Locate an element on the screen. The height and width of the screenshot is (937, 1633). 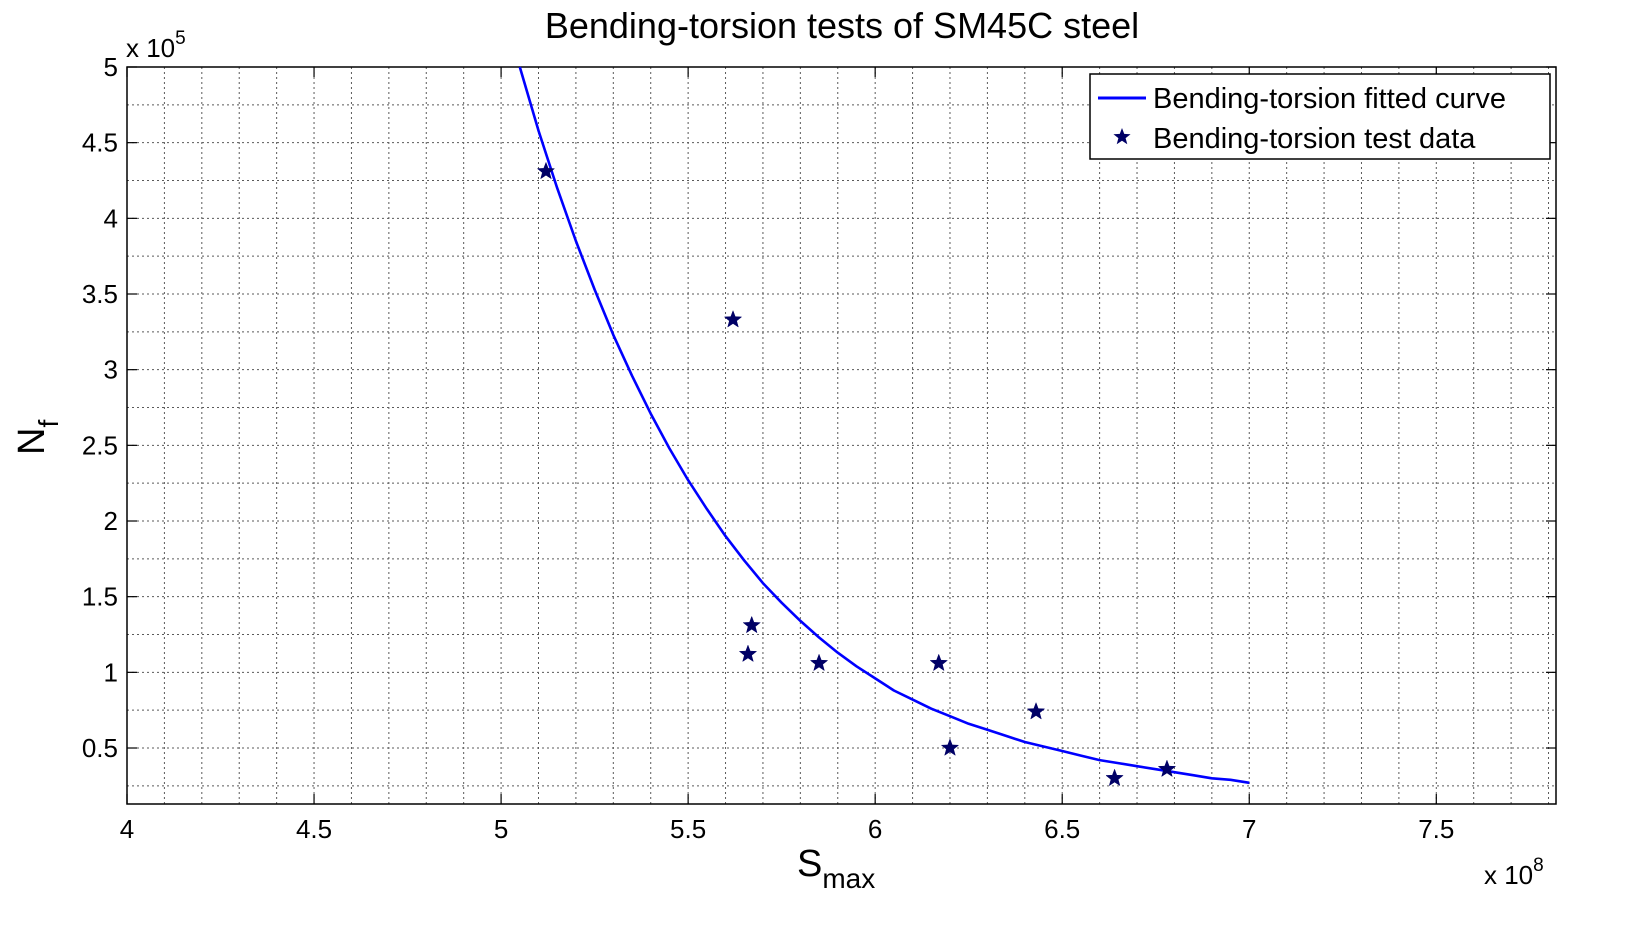
y-multiplier-exponent: 5 is located at coordinates (180, 38).